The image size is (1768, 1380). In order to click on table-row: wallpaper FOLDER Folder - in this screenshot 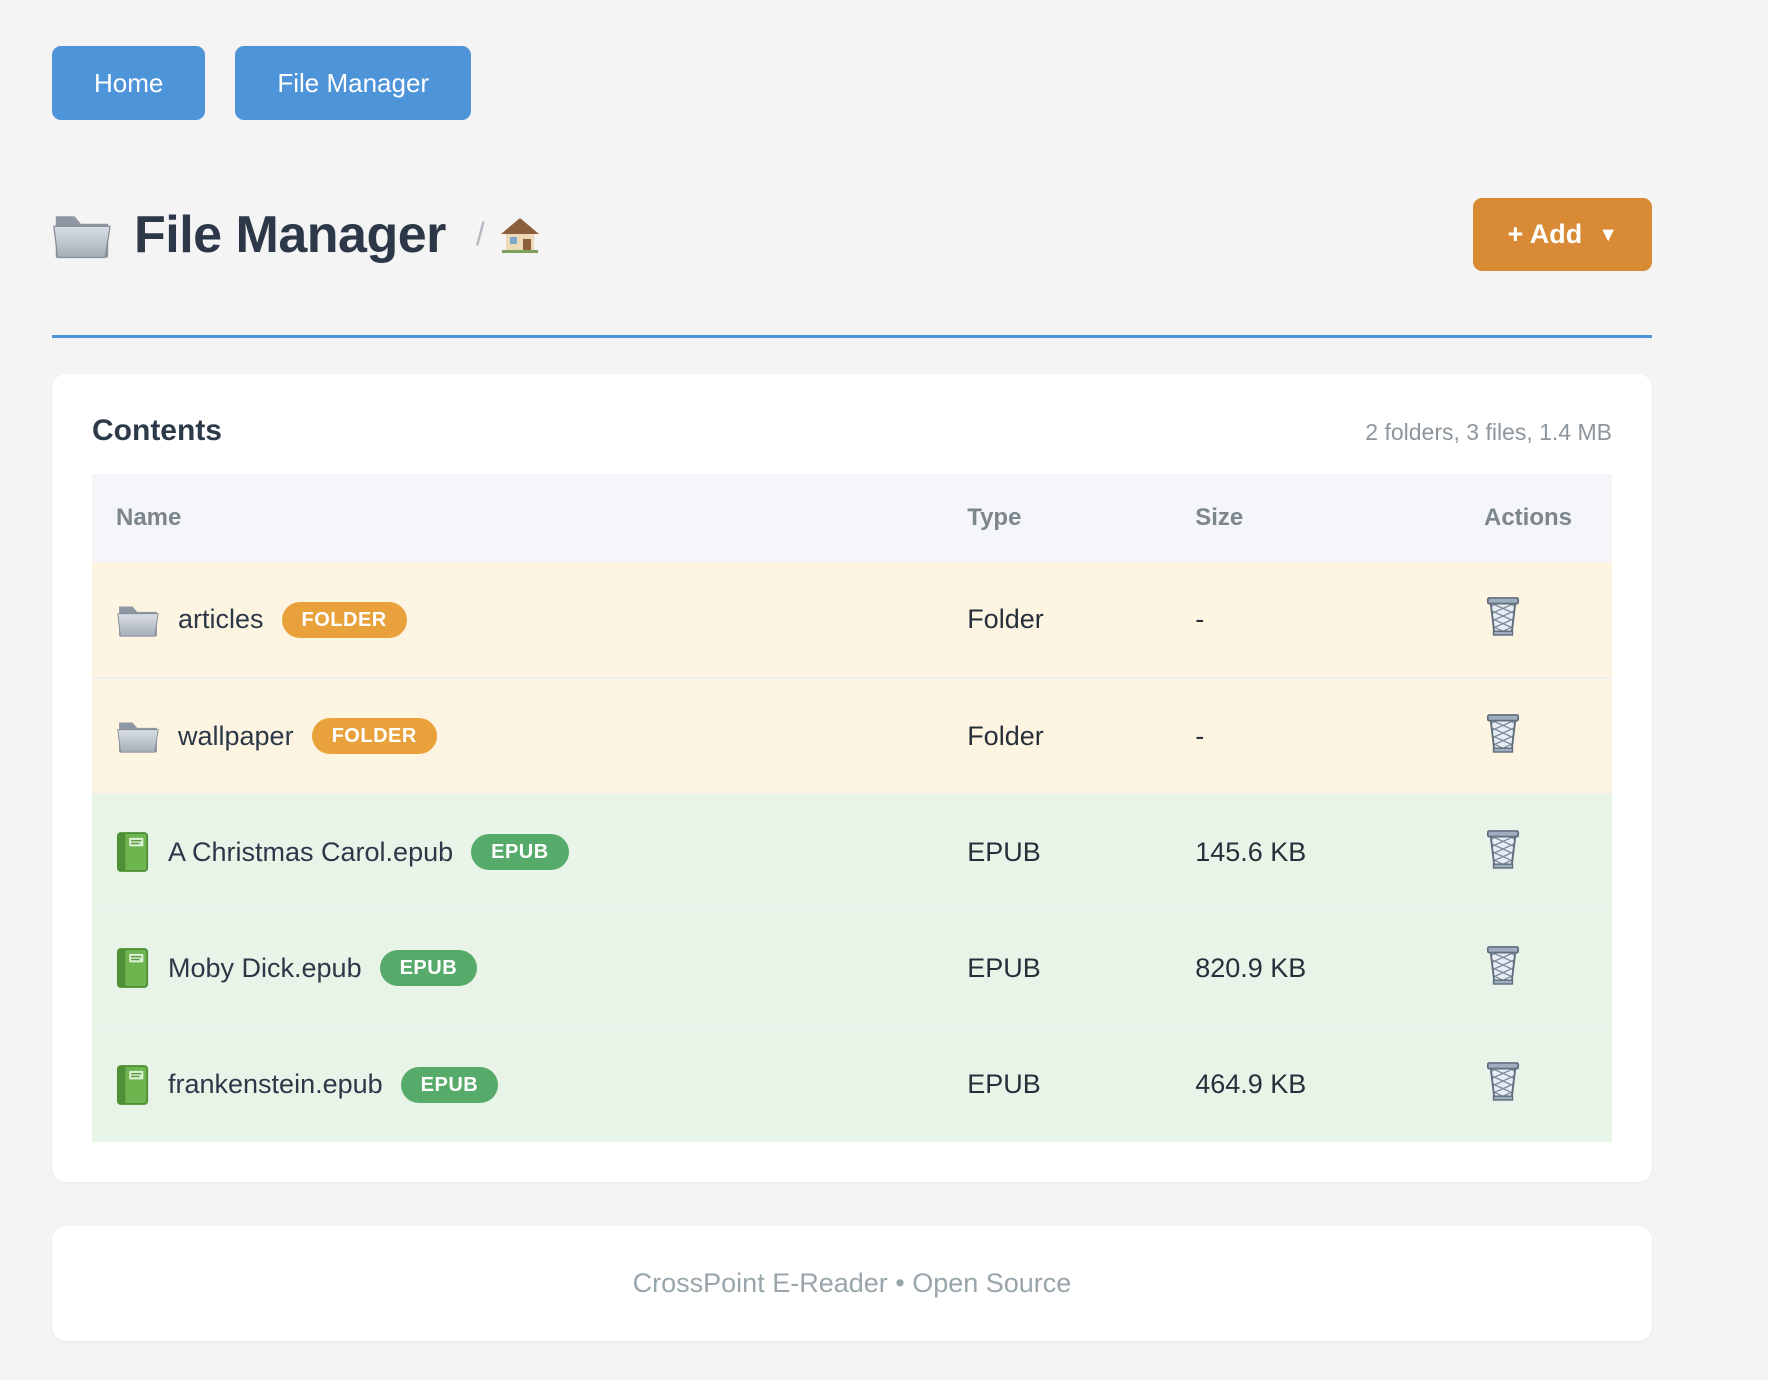, I will do `click(852, 736)`.